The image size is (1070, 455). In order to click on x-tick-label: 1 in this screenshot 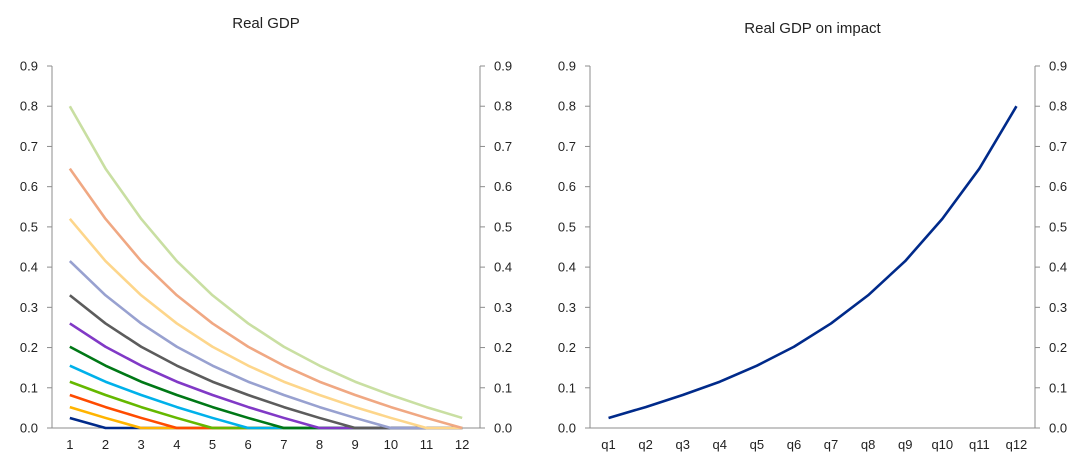, I will do `click(69, 444)`.